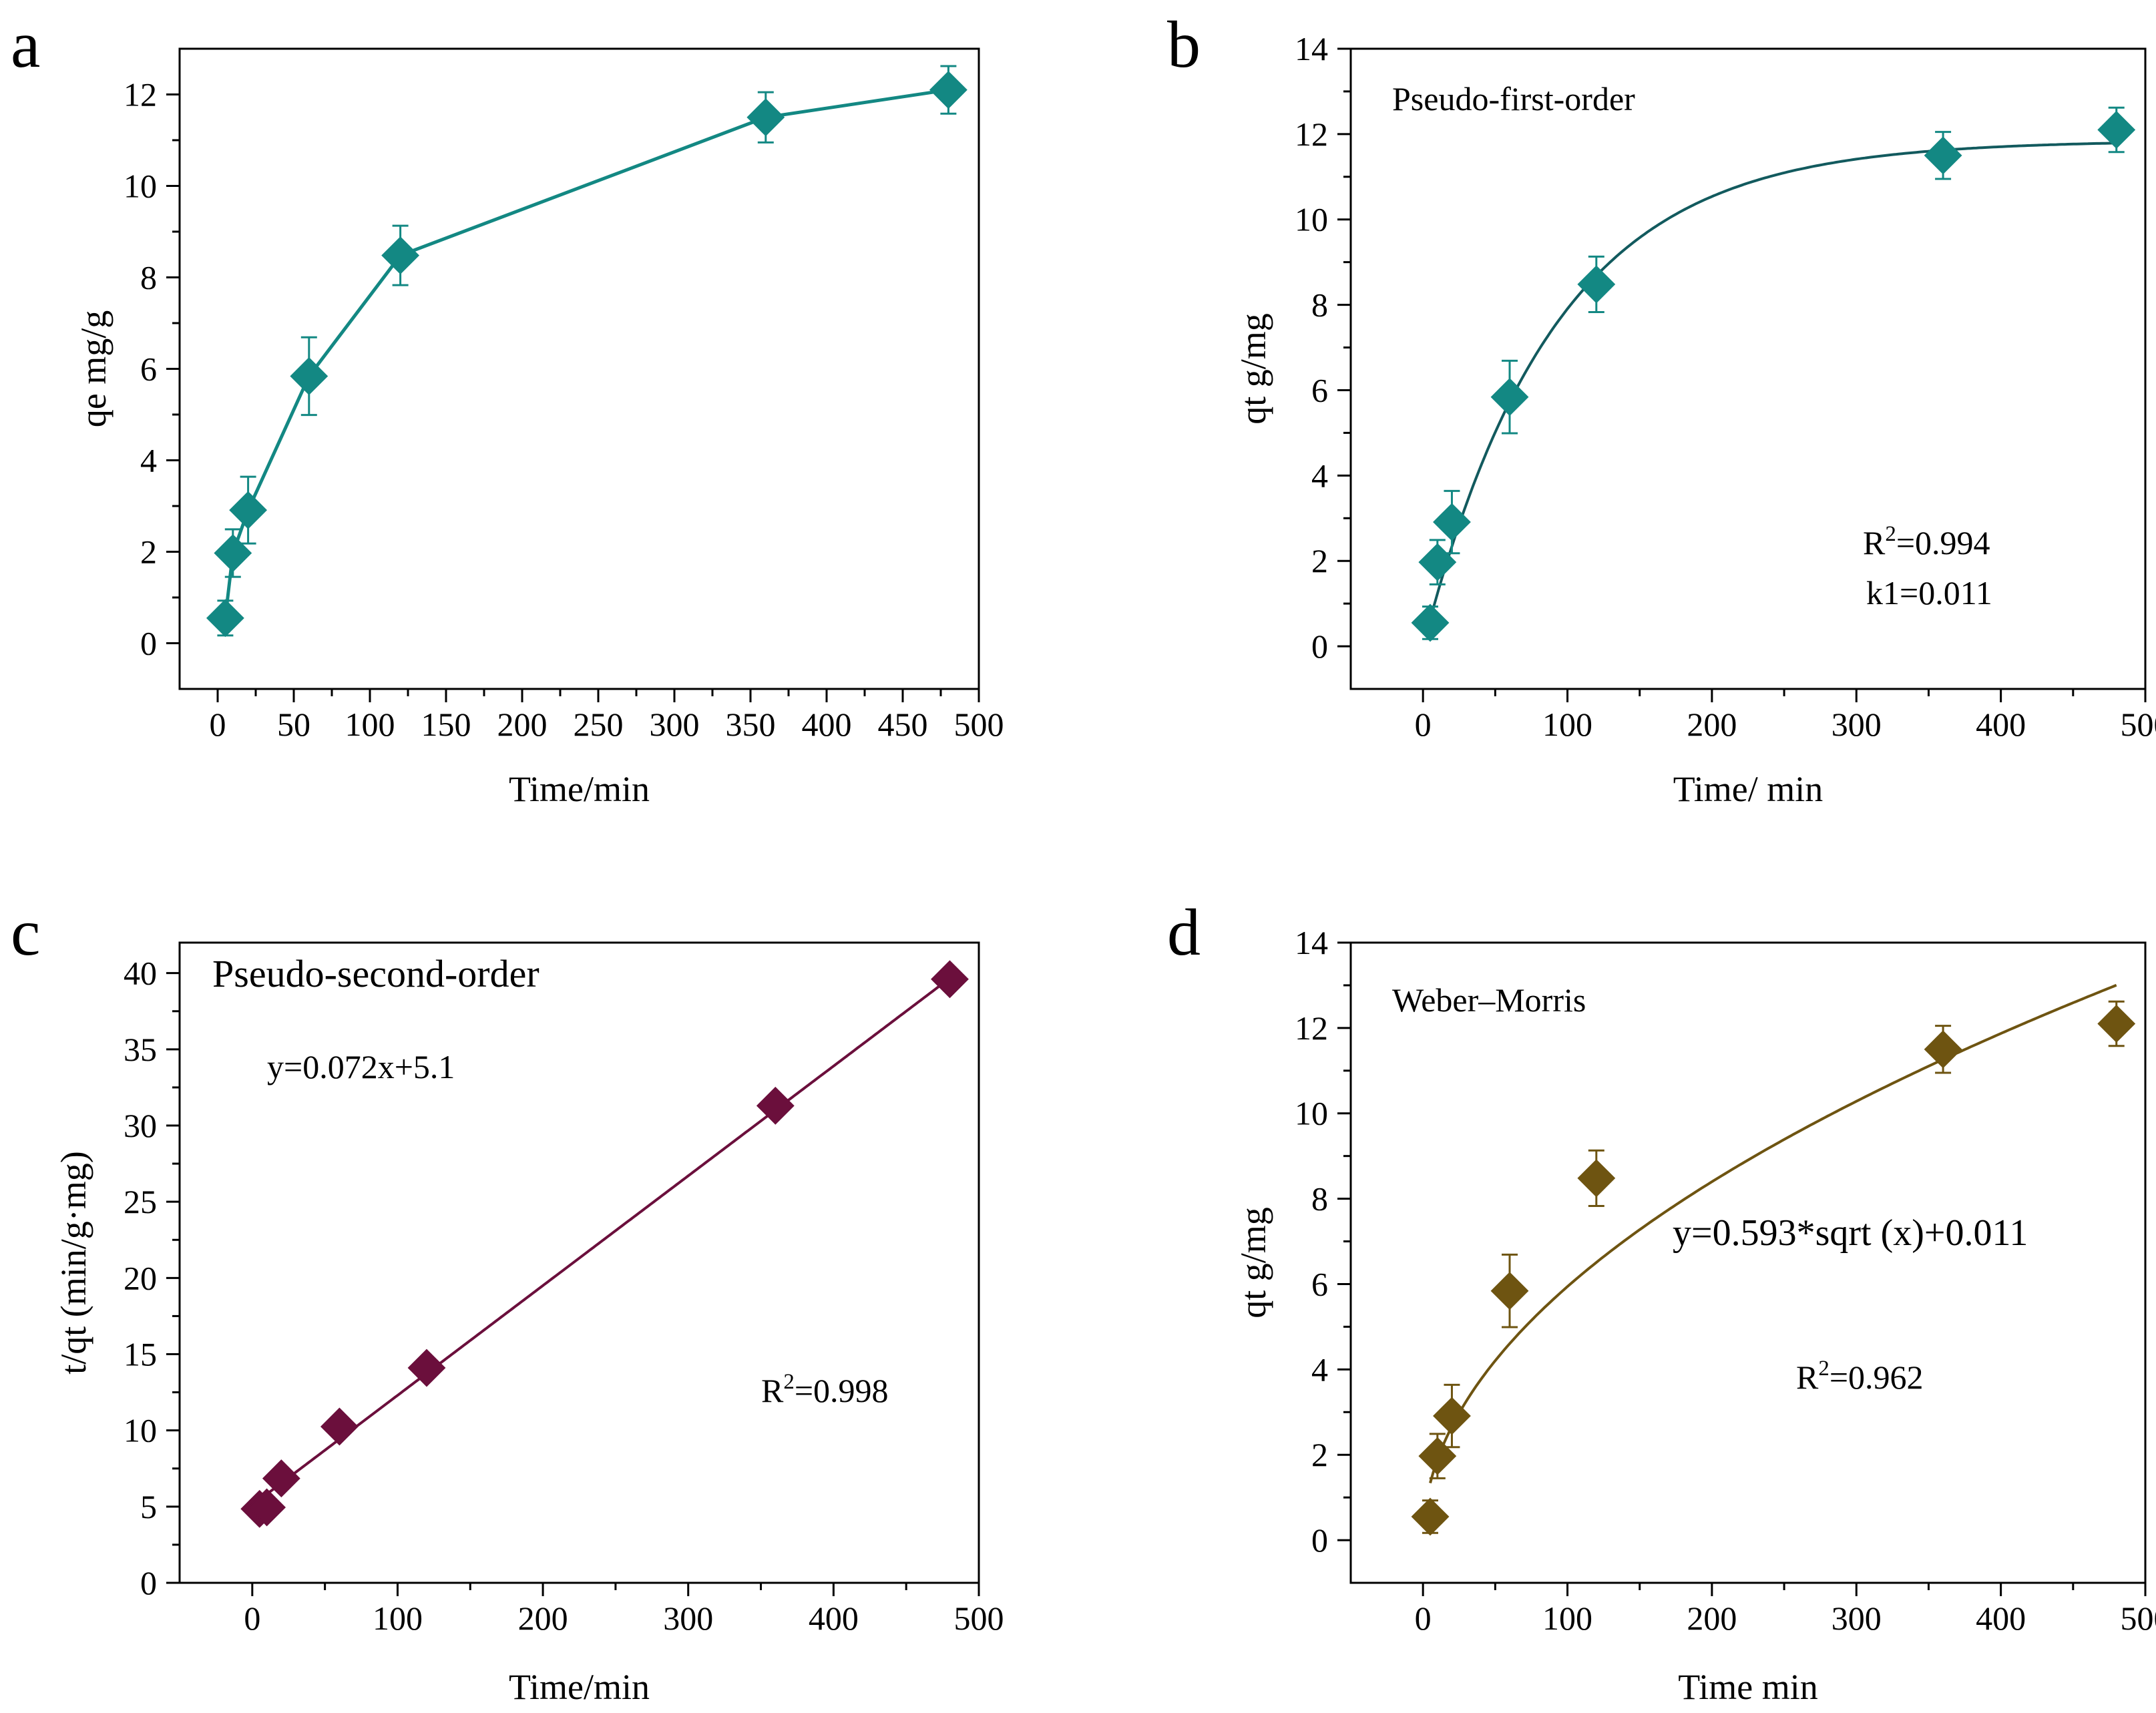 The width and height of the screenshot is (2156, 1713). I want to click on fit-curve-b, so click(1773, 381).